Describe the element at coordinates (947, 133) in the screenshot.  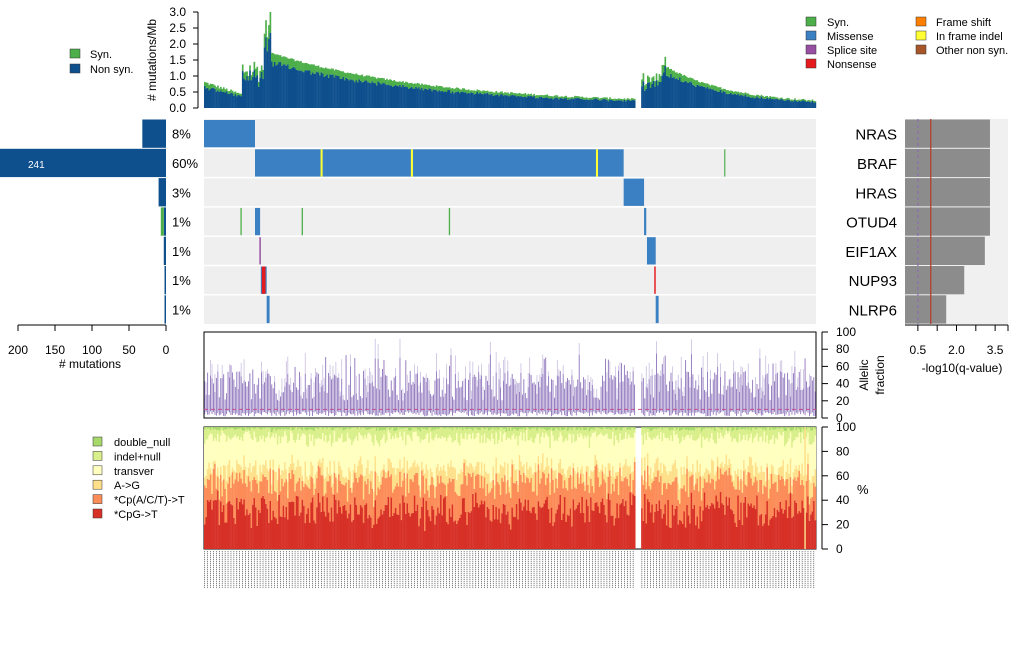
I see `significance-bar` at that location.